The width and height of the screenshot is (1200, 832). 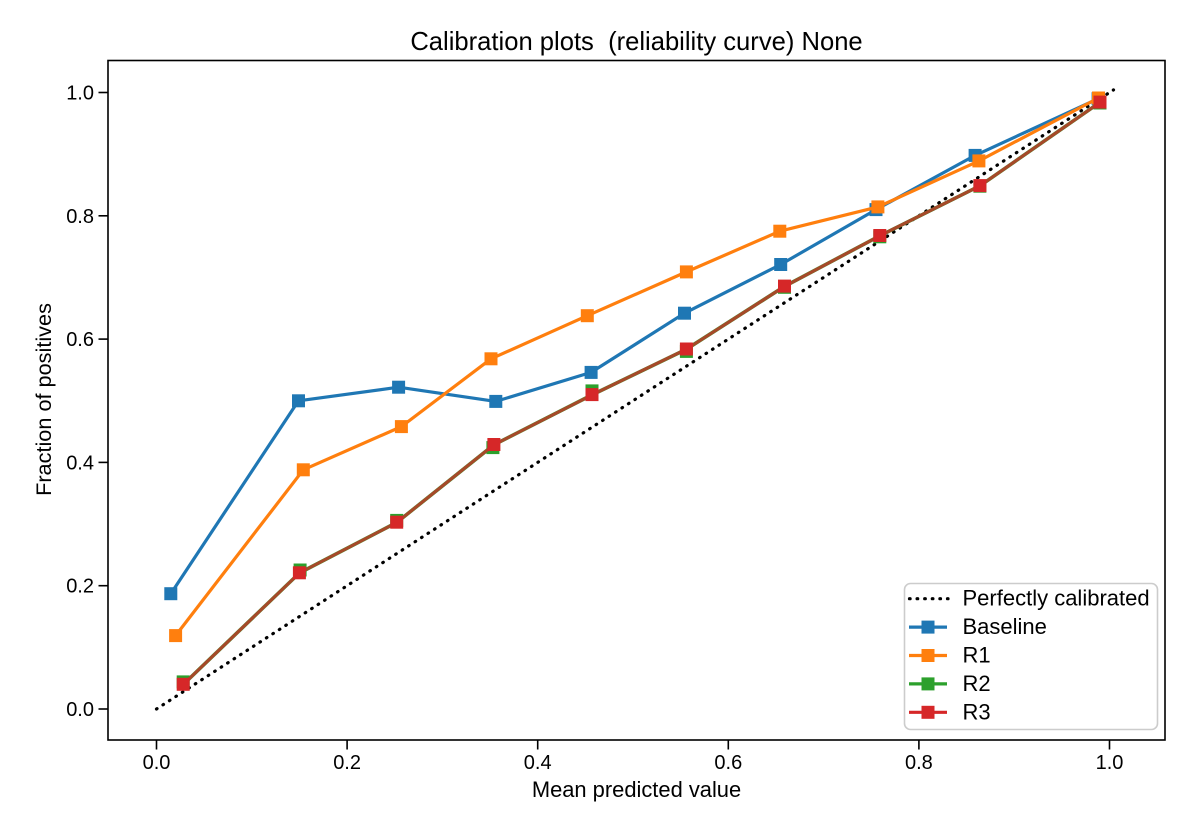 I want to click on svg-text: Fraction of positives, so click(x=43, y=399).